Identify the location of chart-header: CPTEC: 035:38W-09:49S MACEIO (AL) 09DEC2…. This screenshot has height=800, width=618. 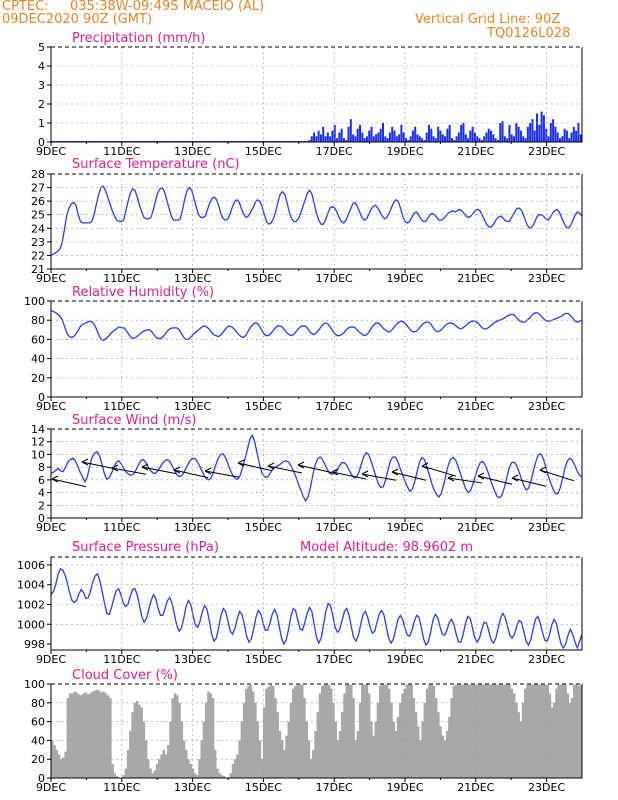
(309, 22).